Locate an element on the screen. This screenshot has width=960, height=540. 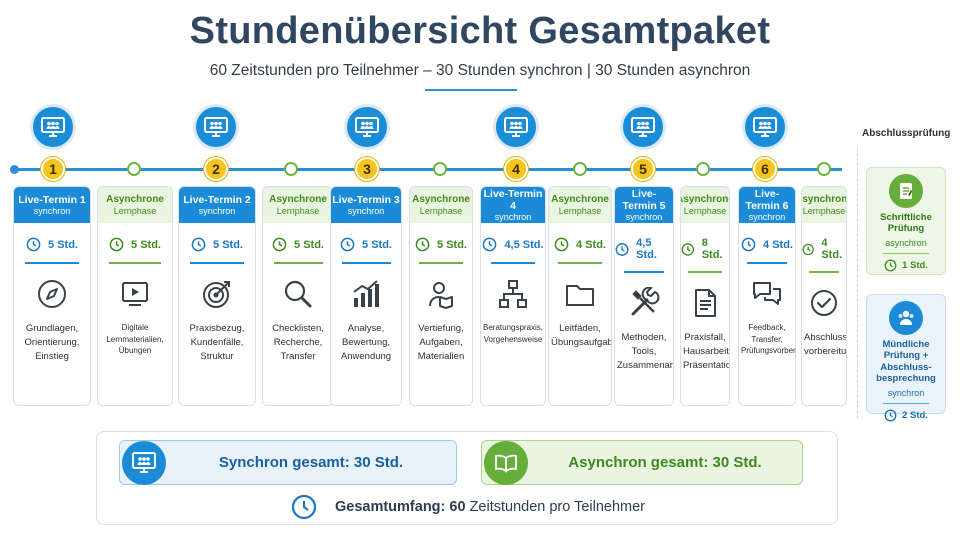
session-number-4: 4 is located at coordinates (516, 169).